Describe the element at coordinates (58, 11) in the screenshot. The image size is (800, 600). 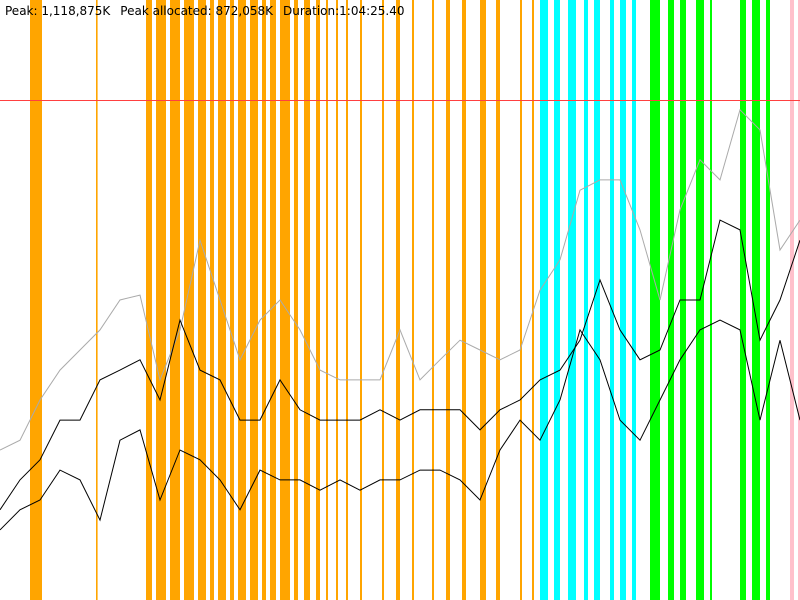
I see `peak-text: Peak: 1,118,875K` at that location.